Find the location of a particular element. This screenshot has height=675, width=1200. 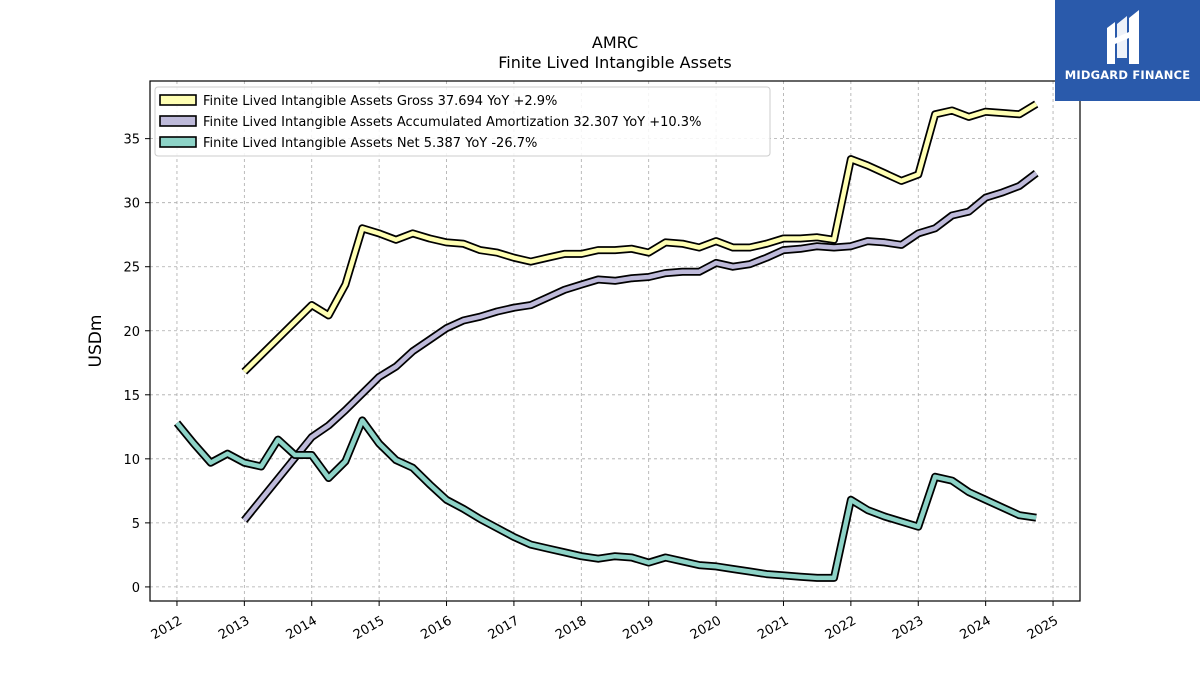

y-tick-label: 20 is located at coordinates (131, 332).